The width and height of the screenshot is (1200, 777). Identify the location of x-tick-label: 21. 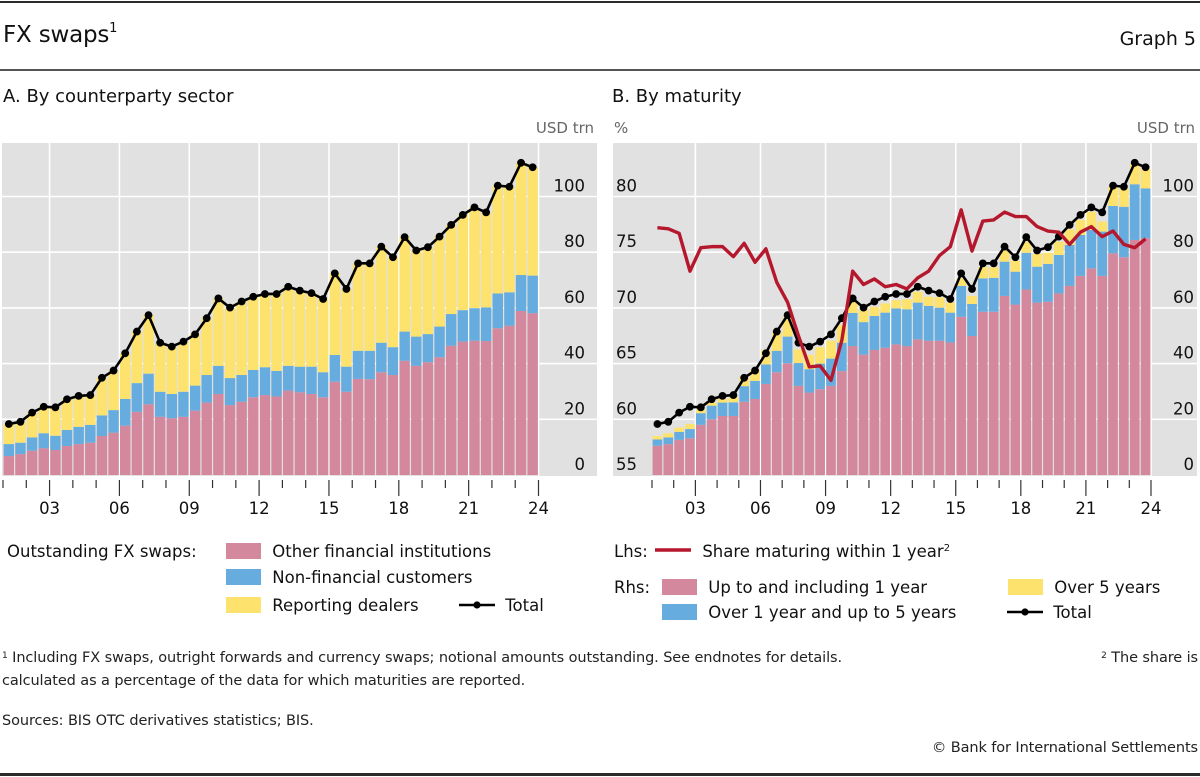
(1085, 508).